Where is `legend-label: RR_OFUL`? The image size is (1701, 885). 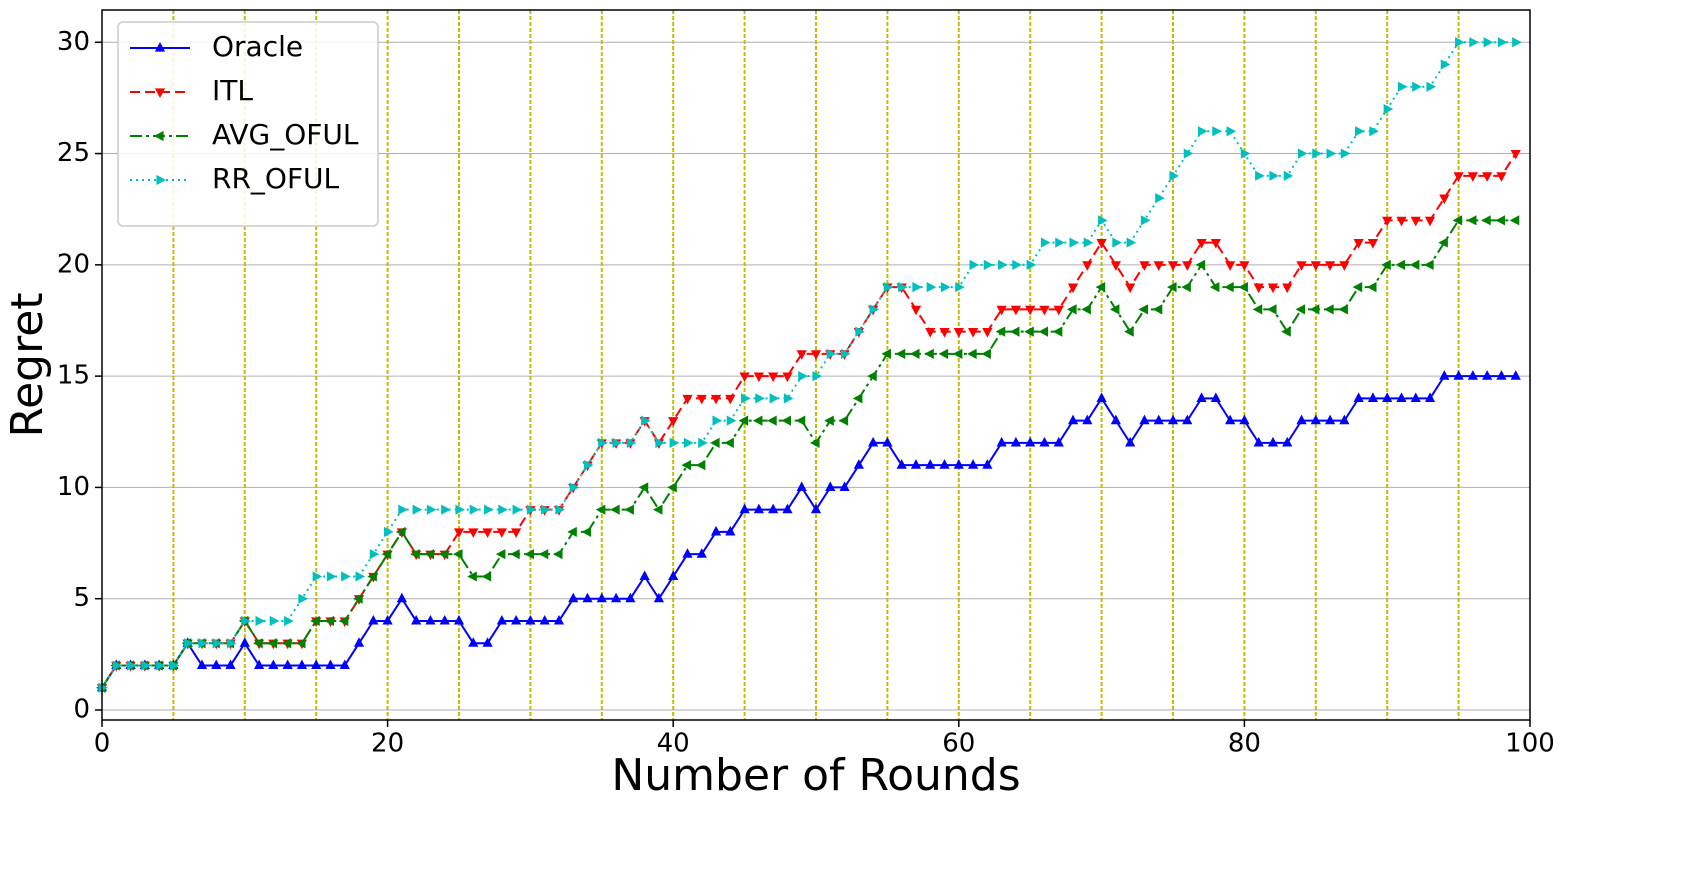
legend-label: RR_OFUL is located at coordinates (276, 178).